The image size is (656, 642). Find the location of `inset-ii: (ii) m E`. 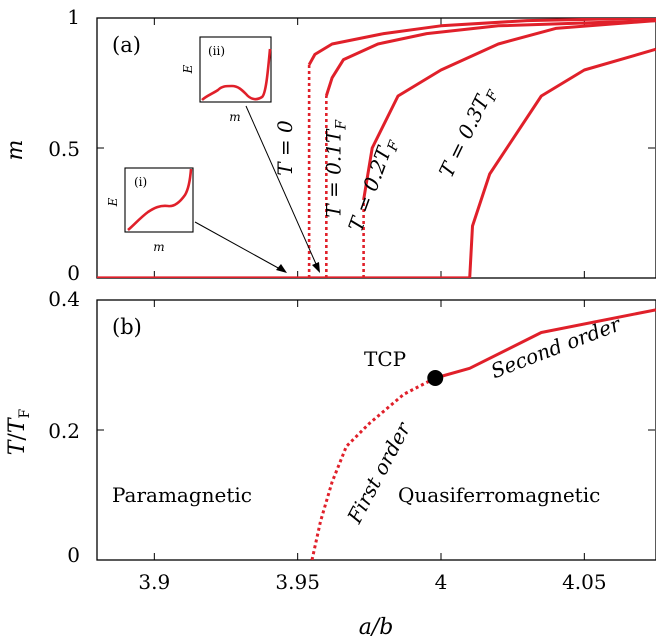

inset-ii: (ii) m E is located at coordinates (226, 80).